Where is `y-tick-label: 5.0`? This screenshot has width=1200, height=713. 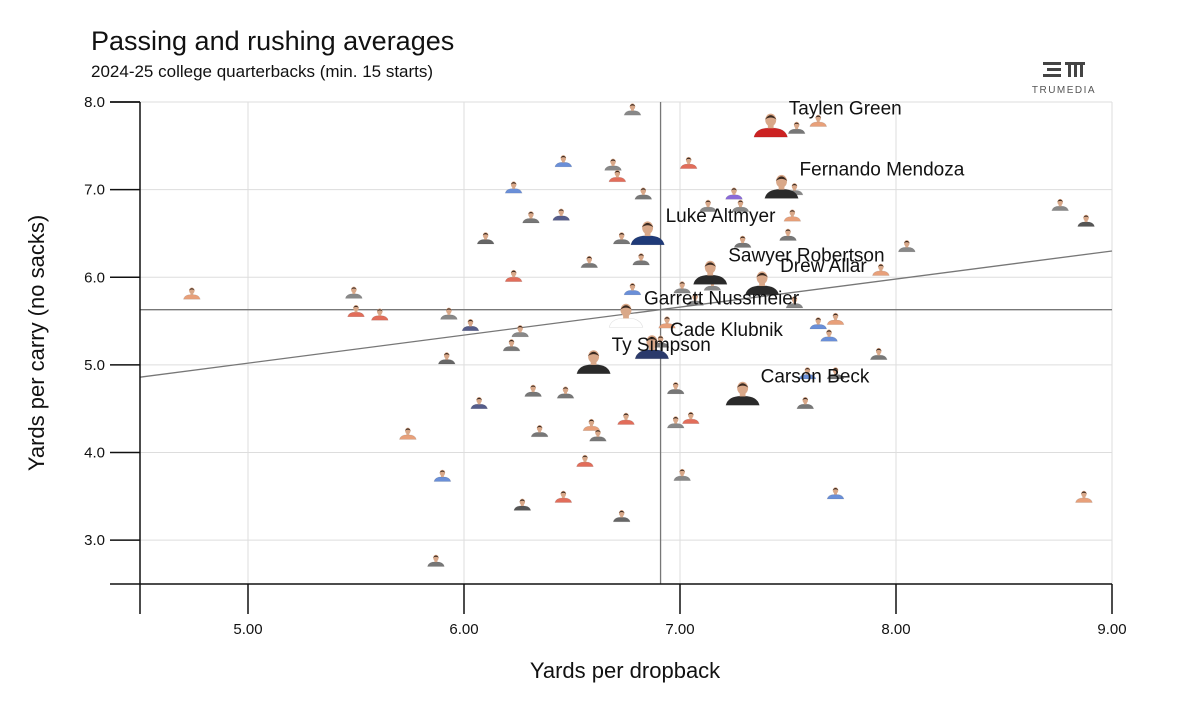 y-tick-label: 5.0 is located at coordinates (94, 365).